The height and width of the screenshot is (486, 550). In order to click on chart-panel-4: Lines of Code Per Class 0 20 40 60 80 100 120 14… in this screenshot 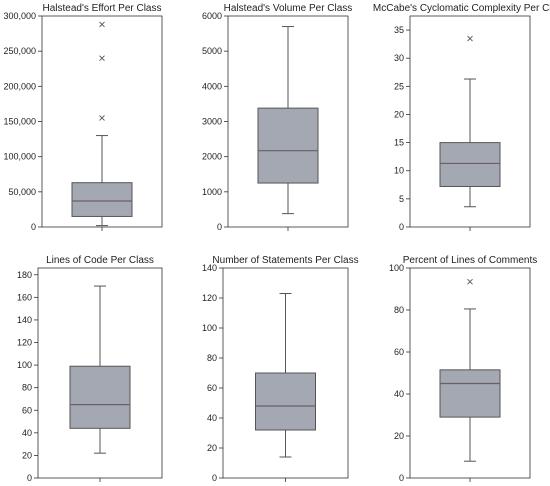, I will do `click(90, 369)`.